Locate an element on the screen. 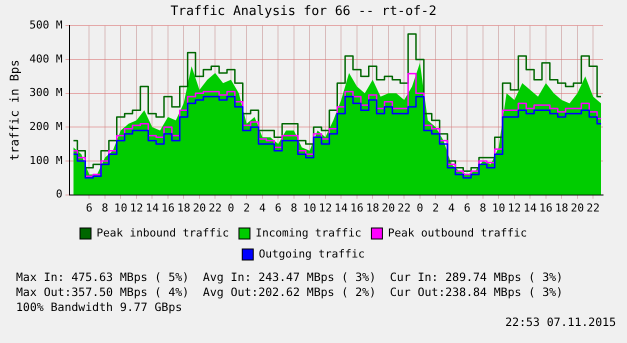 This screenshot has width=627, height=343. y-tick-label: 400 M is located at coordinates (46, 59).